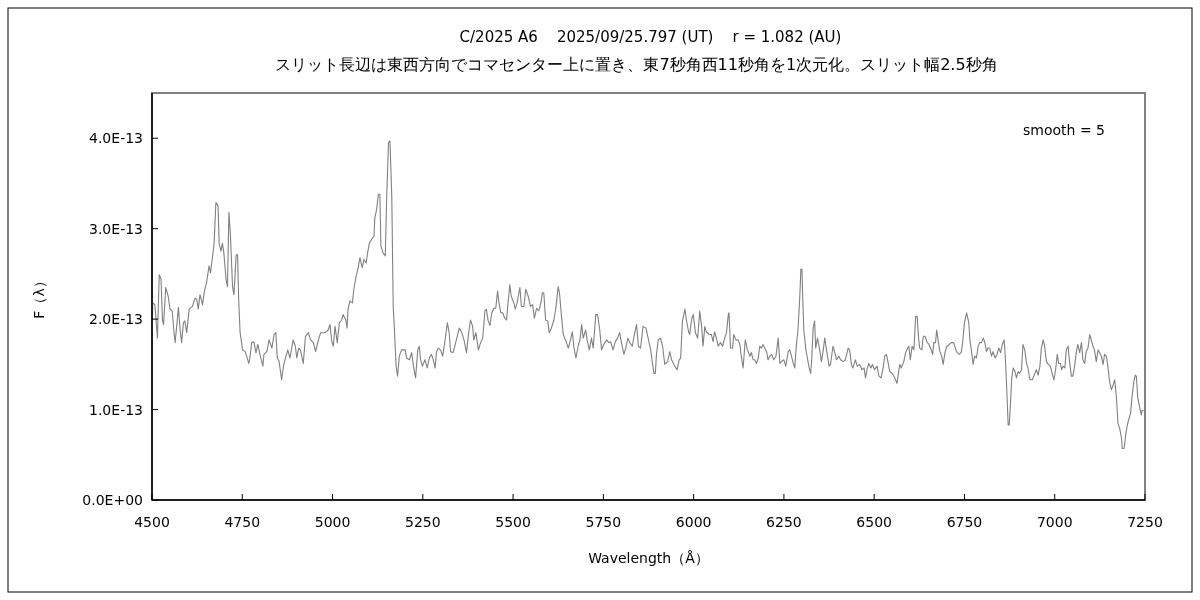 This screenshot has width=1200, height=600. What do you see at coordinates (693, 522) in the screenshot?
I see `x-tick-label: 6000` at bounding box center [693, 522].